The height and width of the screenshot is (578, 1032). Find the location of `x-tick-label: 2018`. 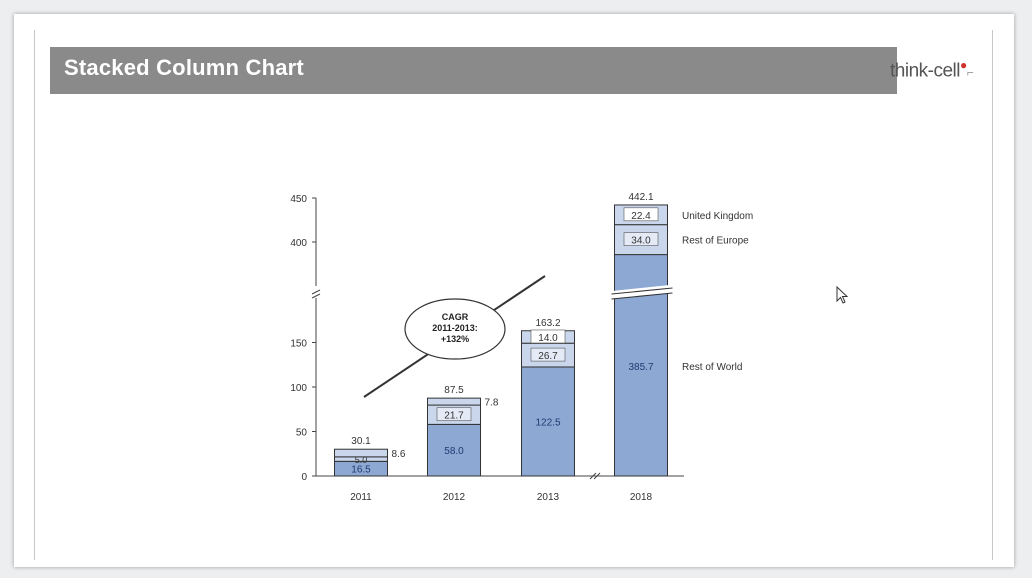

x-tick-label: 2018 is located at coordinates (641, 497).